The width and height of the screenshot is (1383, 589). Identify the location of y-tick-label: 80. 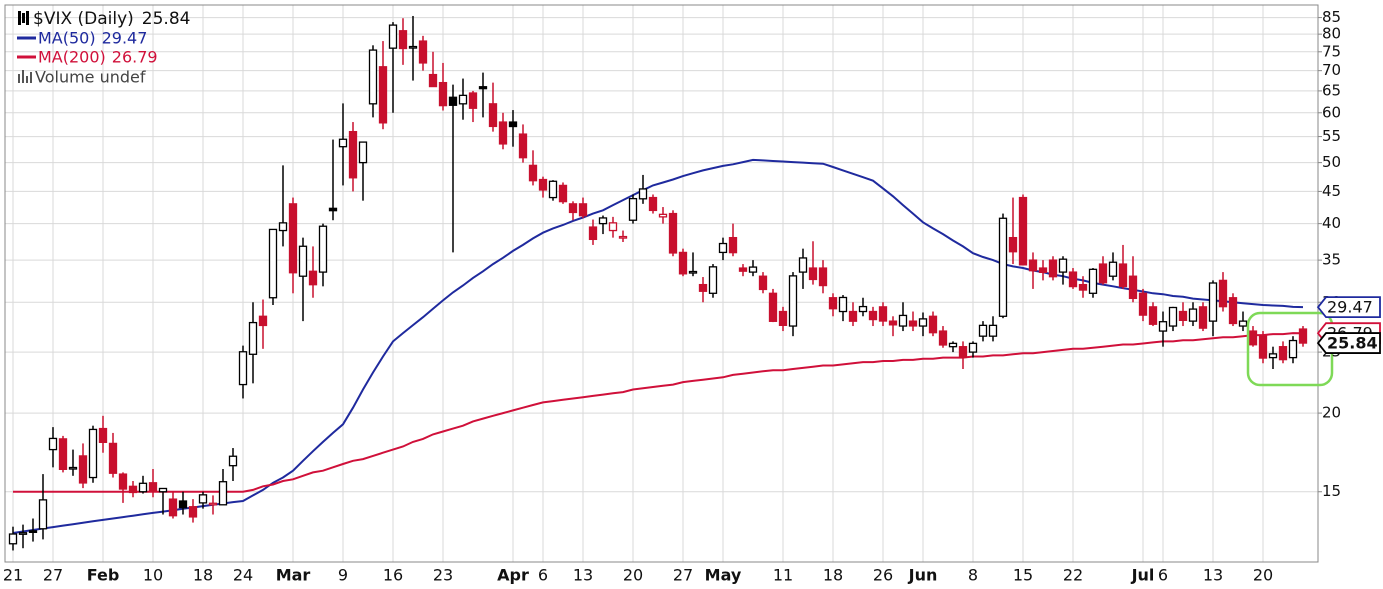
(1331, 34).